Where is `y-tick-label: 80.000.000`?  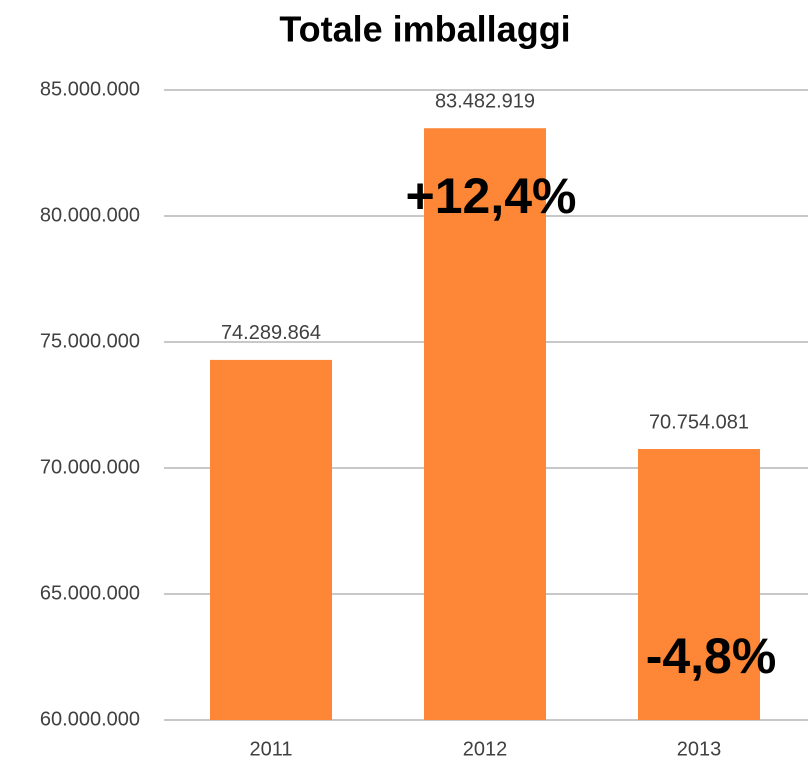
y-tick-label: 80.000.000 is located at coordinates (90, 215).